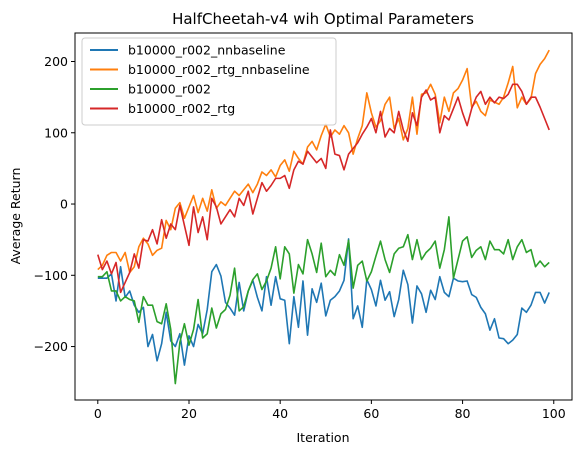 The image size is (583, 455). What do you see at coordinates (554, 413) in the screenshot?
I see `x-tick-label: 100` at bounding box center [554, 413].